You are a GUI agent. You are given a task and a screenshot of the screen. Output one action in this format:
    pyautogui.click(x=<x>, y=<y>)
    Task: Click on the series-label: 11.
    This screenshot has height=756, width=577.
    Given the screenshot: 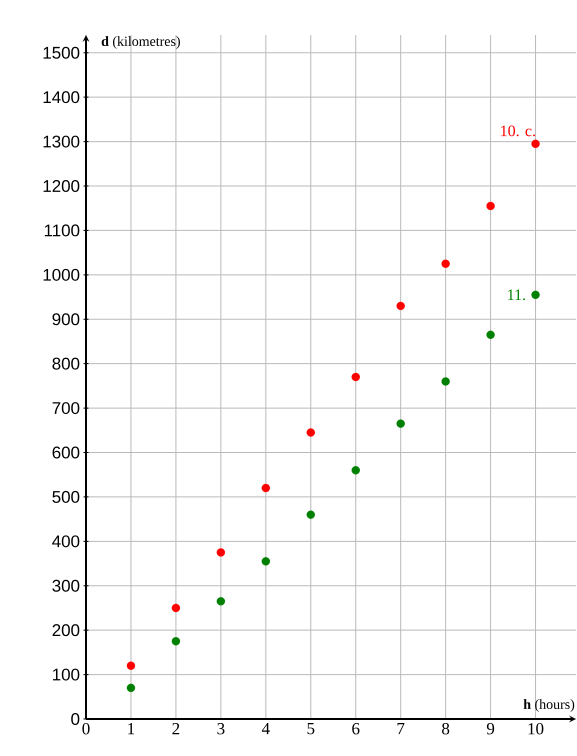 What is the action you would take?
    pyautogui.click(x=517, y=294)
    